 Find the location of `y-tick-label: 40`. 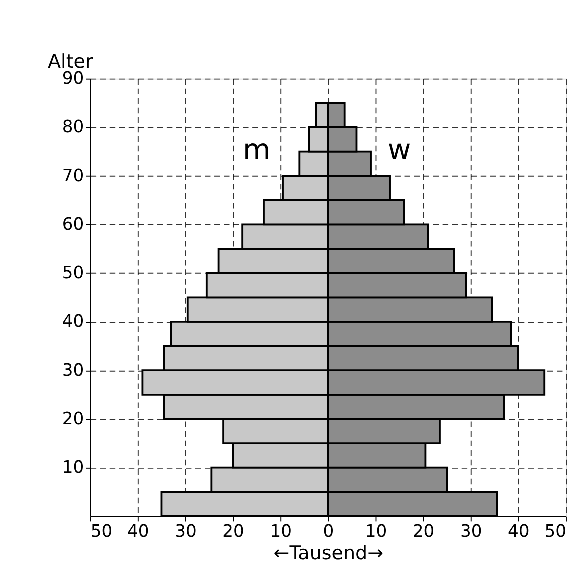

y-tick-label: 40 is located at coordinates (73, 322).